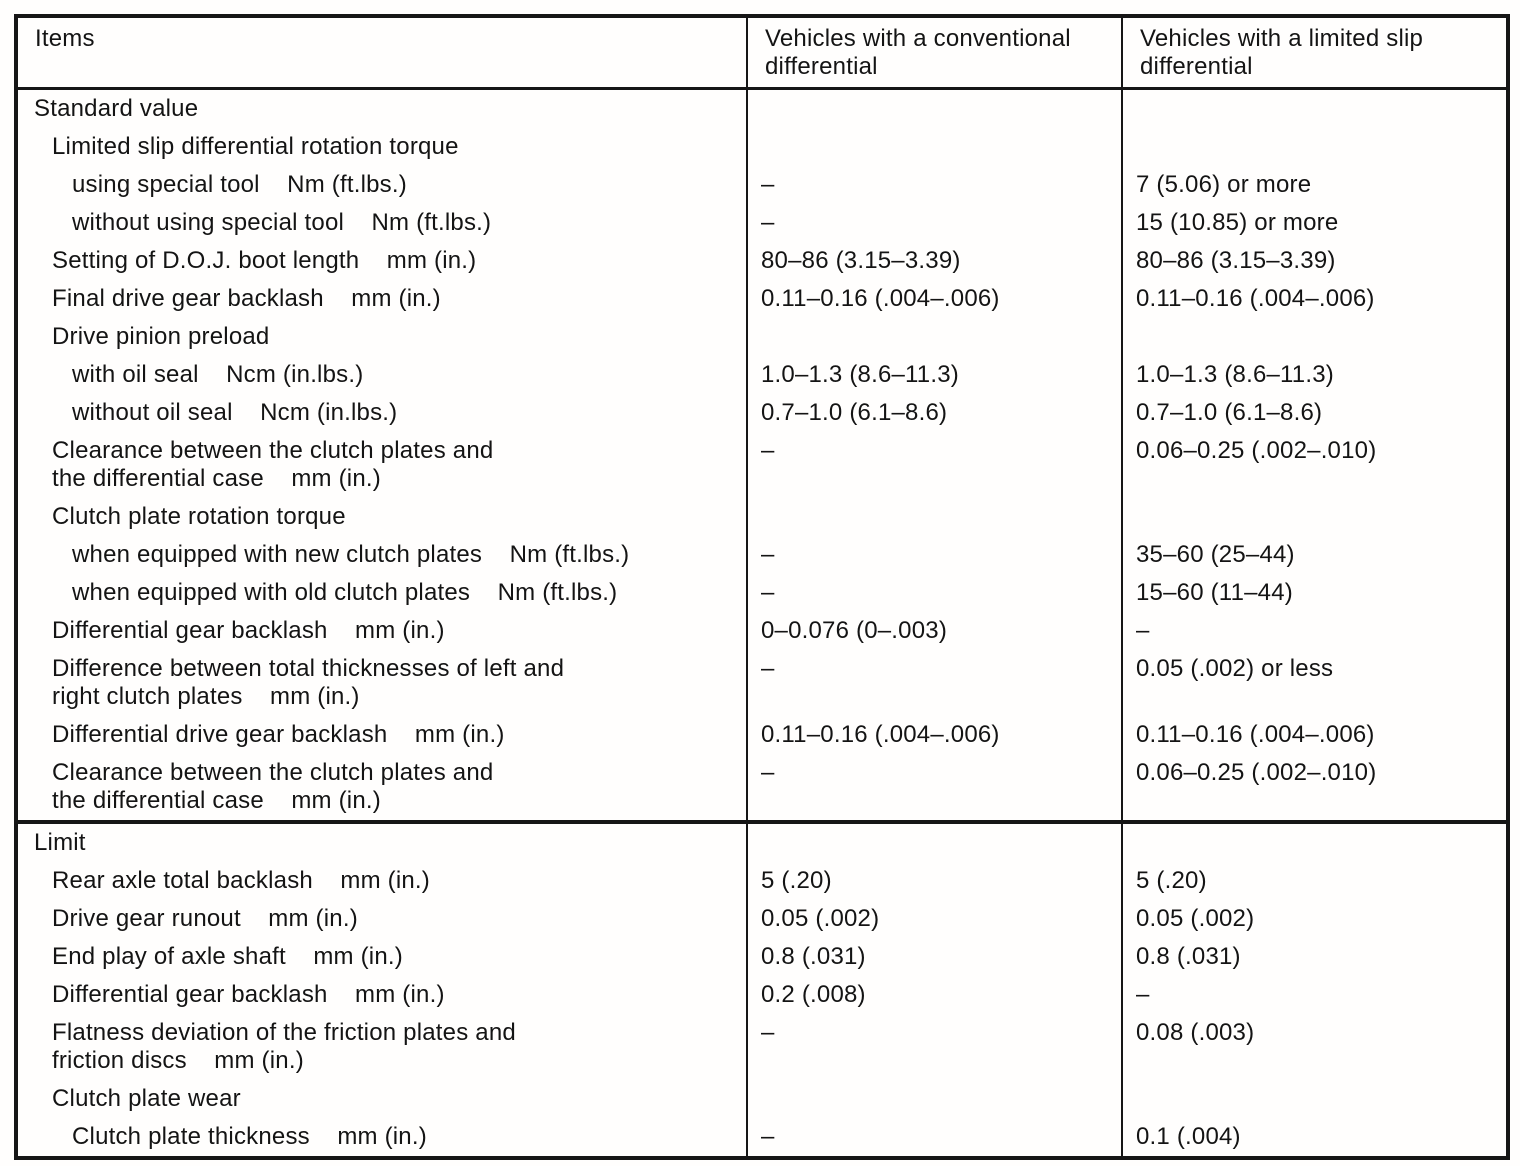 The image size is (1520, 1166). What do you see at coordinates (934, 375) in the screenshot?
I see `conventional-value: 1.0–1.3 (8.6–11.3)` at bounding box center [934, 375].